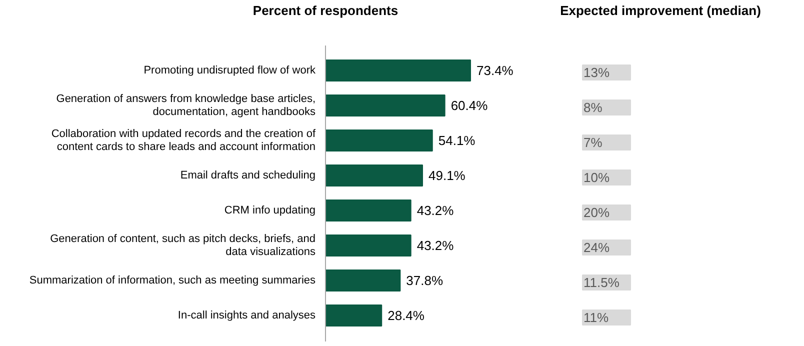 This screenshot has height=346, width=804. What do you see at coordinates (660, 10) in the screenshot?
I see `text: Expected improvement (median)` at bounding box center [660, 10].